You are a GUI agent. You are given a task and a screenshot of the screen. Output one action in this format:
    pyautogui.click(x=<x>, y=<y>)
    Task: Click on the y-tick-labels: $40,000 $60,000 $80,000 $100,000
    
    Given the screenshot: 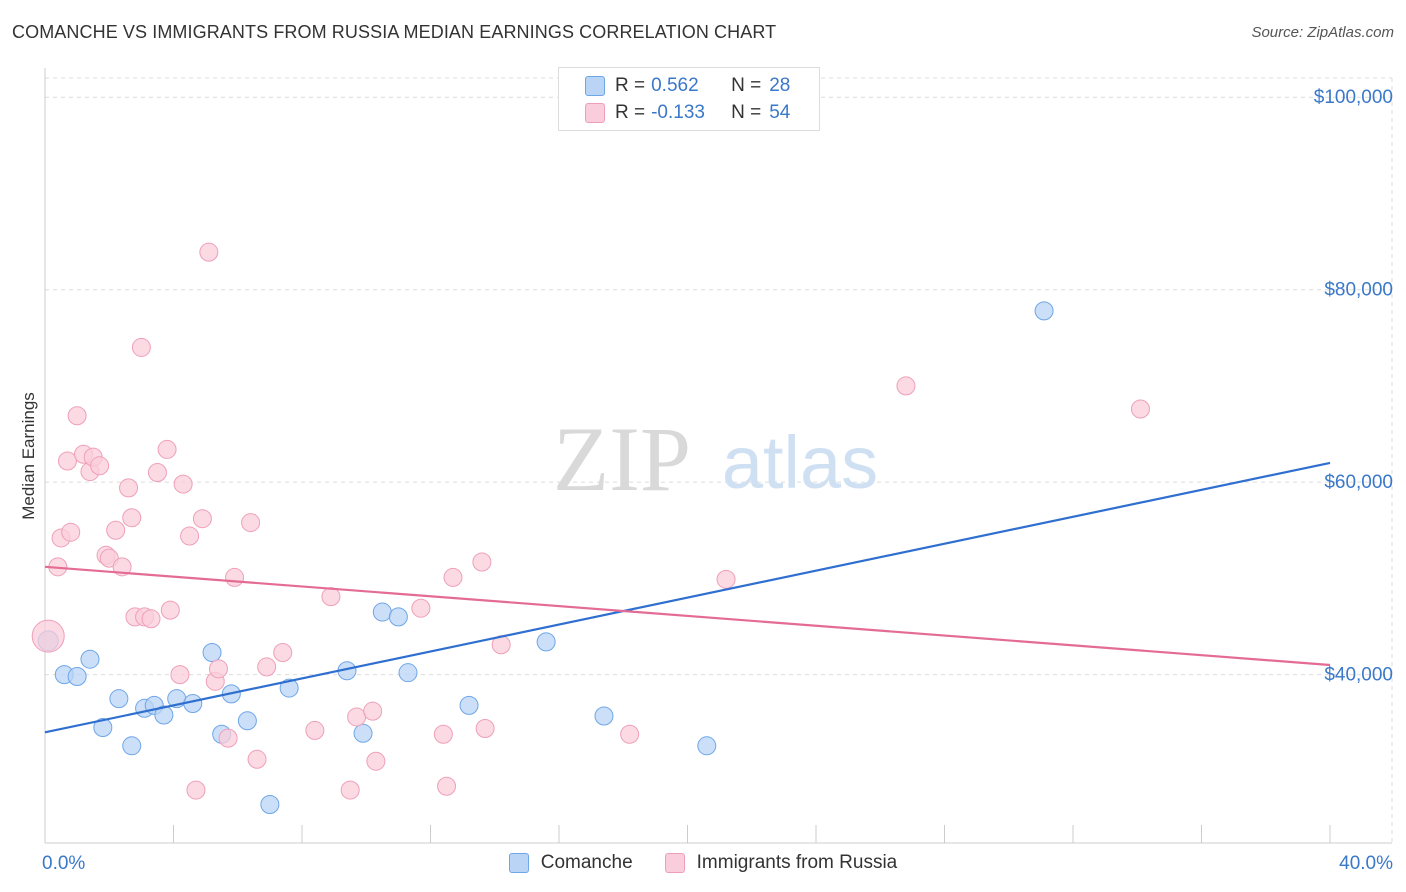 What is the action you would take?
    pyautogui.click(x=1353, y=386)
    